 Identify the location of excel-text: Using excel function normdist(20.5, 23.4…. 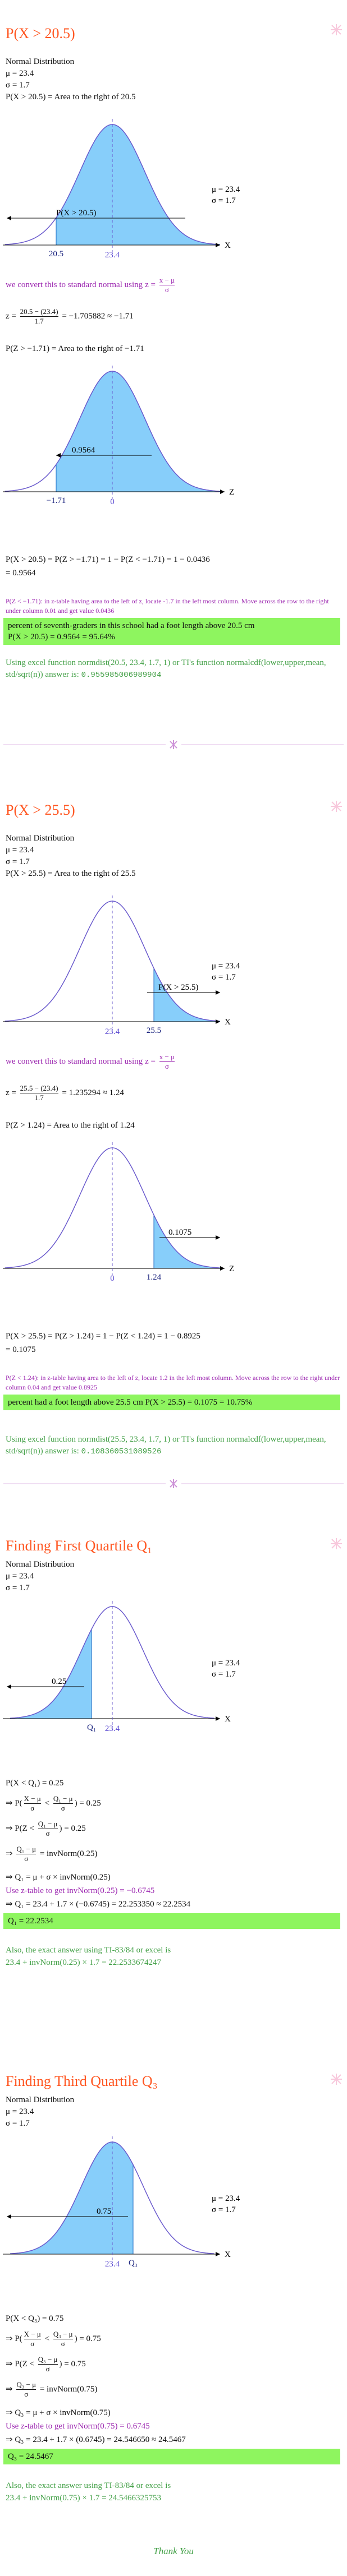
(166, 669).